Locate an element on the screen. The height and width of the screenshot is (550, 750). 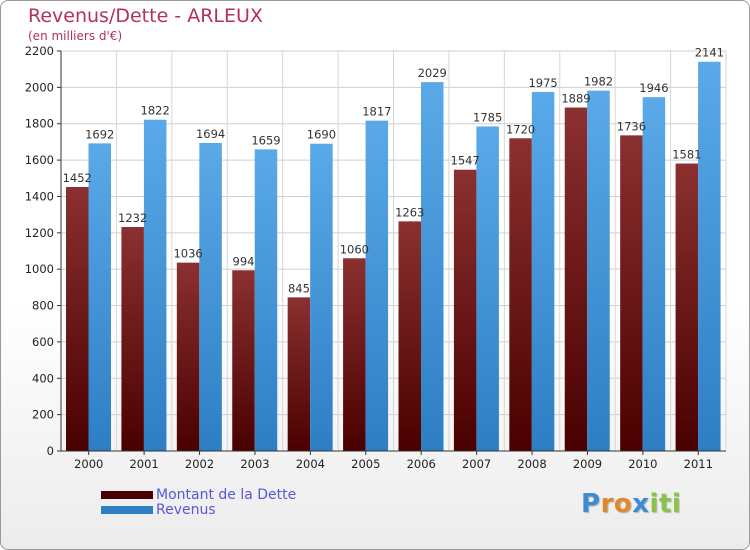
bar-label-dette: 1889 is located at coordinates (575, 99).